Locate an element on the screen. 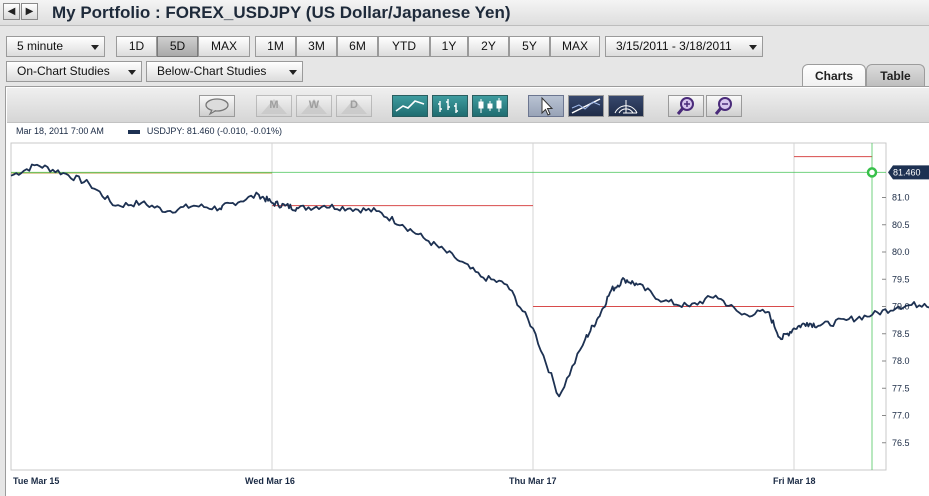  x-tick-label: Wed Mar 16 is located at coordinates (270, 481).